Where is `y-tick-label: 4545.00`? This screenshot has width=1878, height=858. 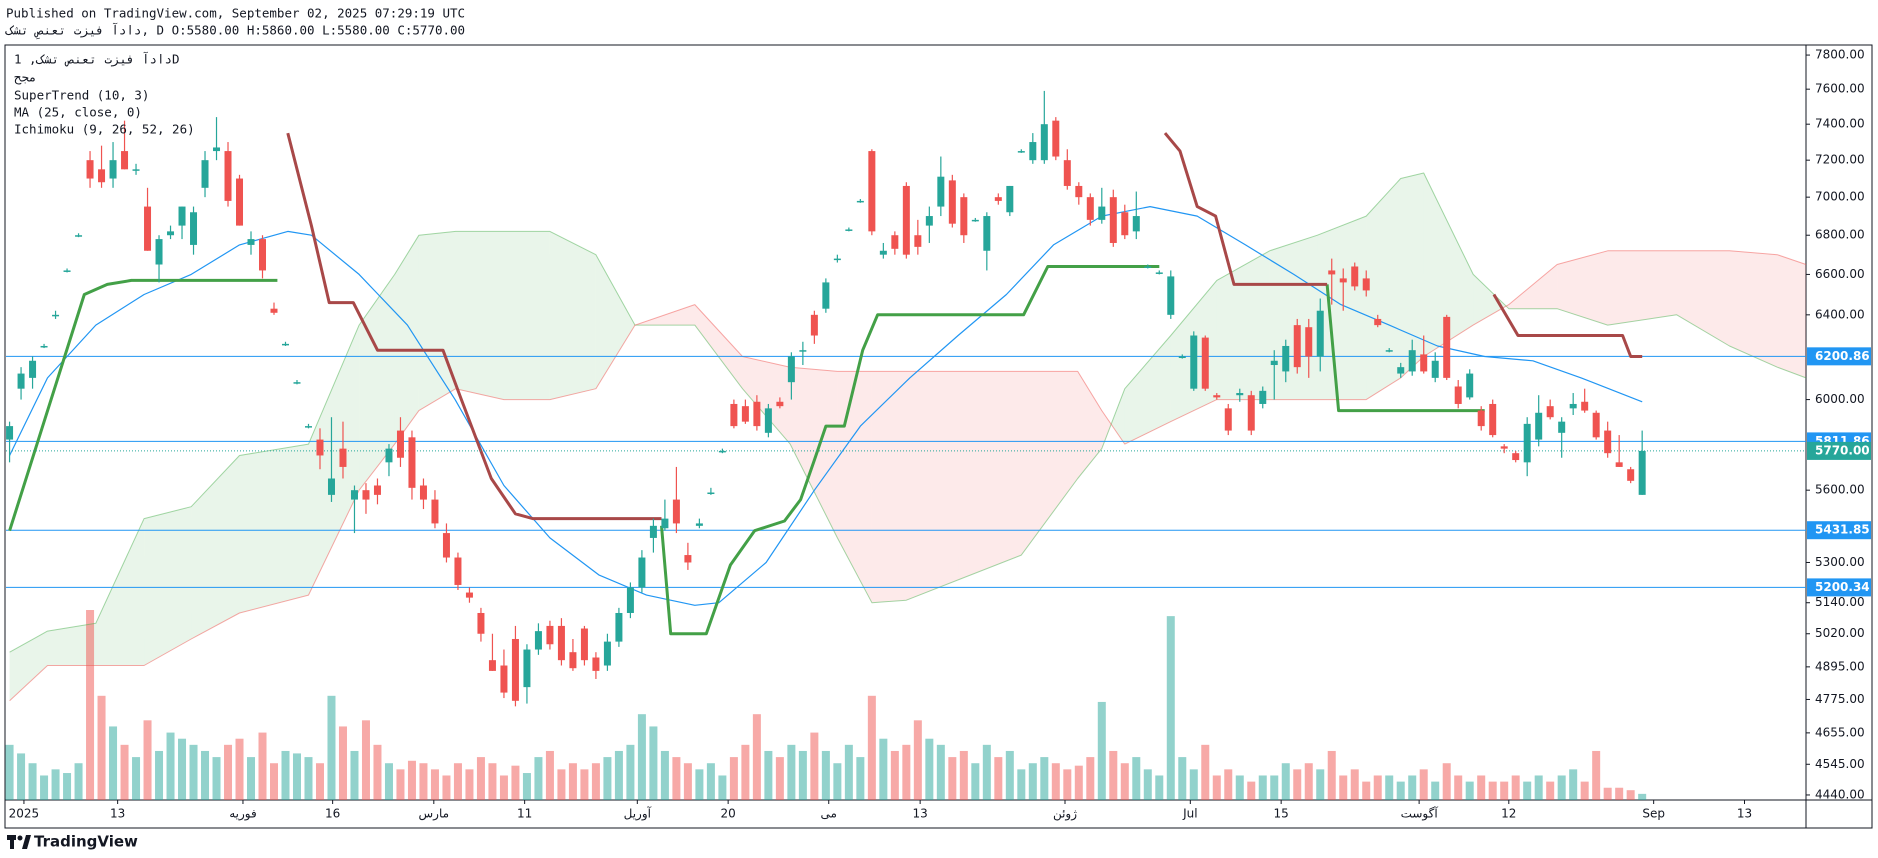
y-tick-label: 4545.00 is located at coordinates (1840, 764).